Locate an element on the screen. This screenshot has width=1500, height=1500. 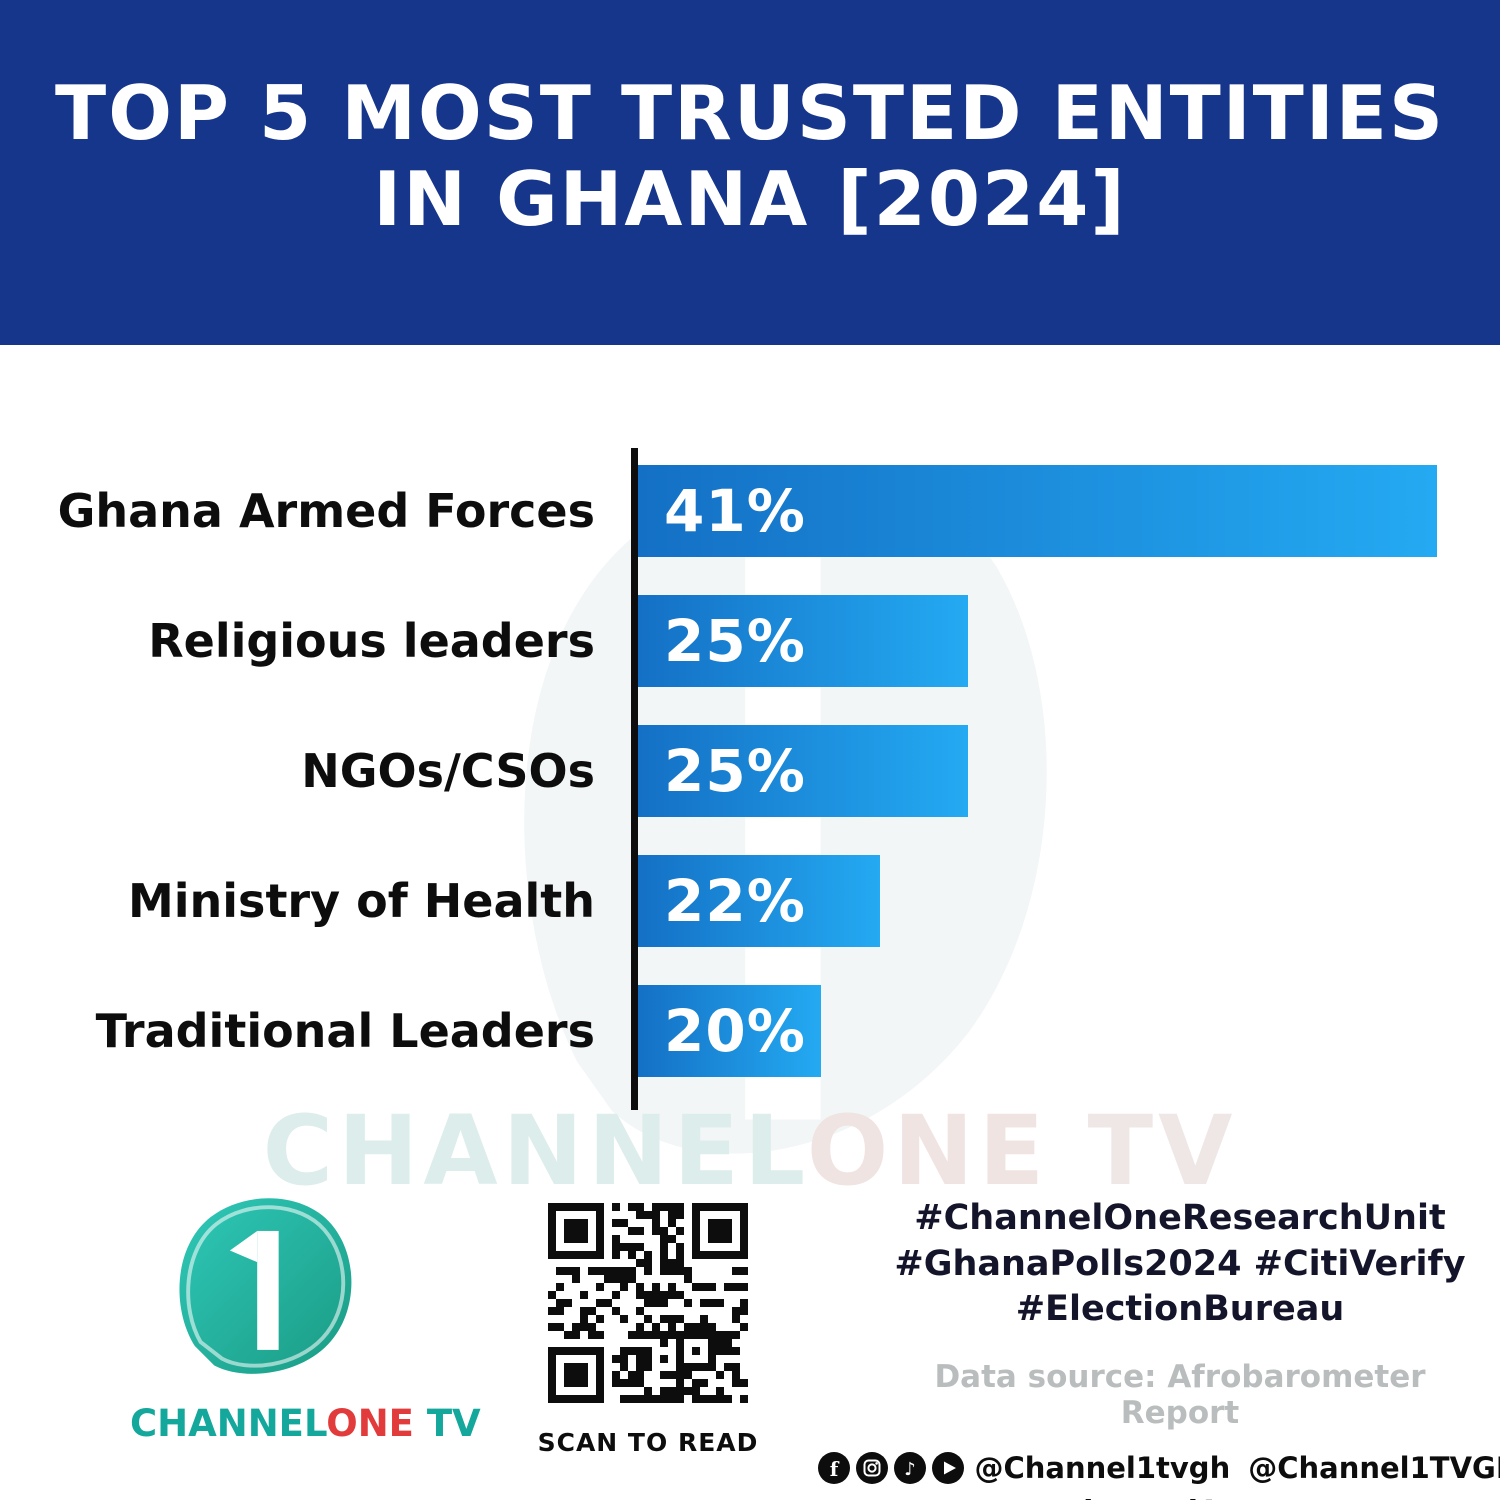
bar-fill: 22% is located at coordinates (759, 901).